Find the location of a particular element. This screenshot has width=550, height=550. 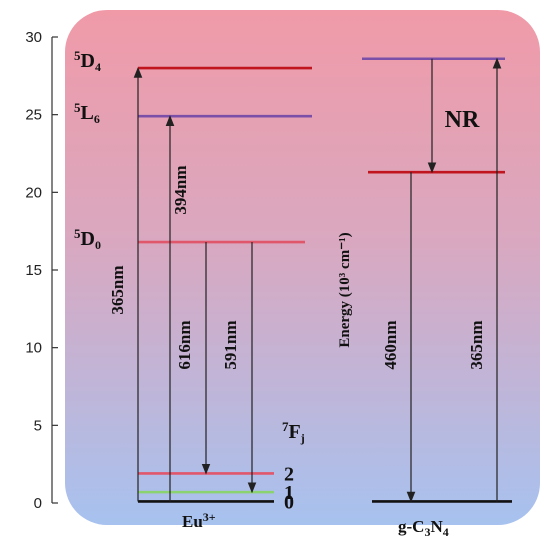

y-tick-label-0: 0 is located at coordinates (38, 503).